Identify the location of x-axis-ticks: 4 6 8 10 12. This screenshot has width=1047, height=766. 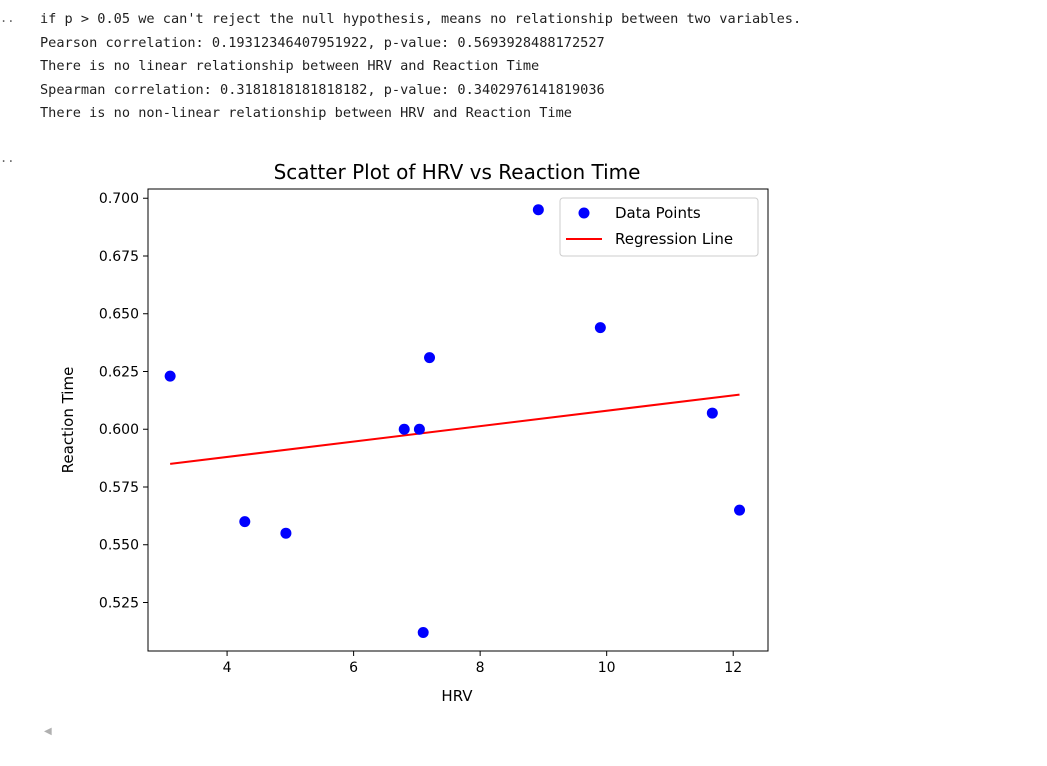
(482, 663).